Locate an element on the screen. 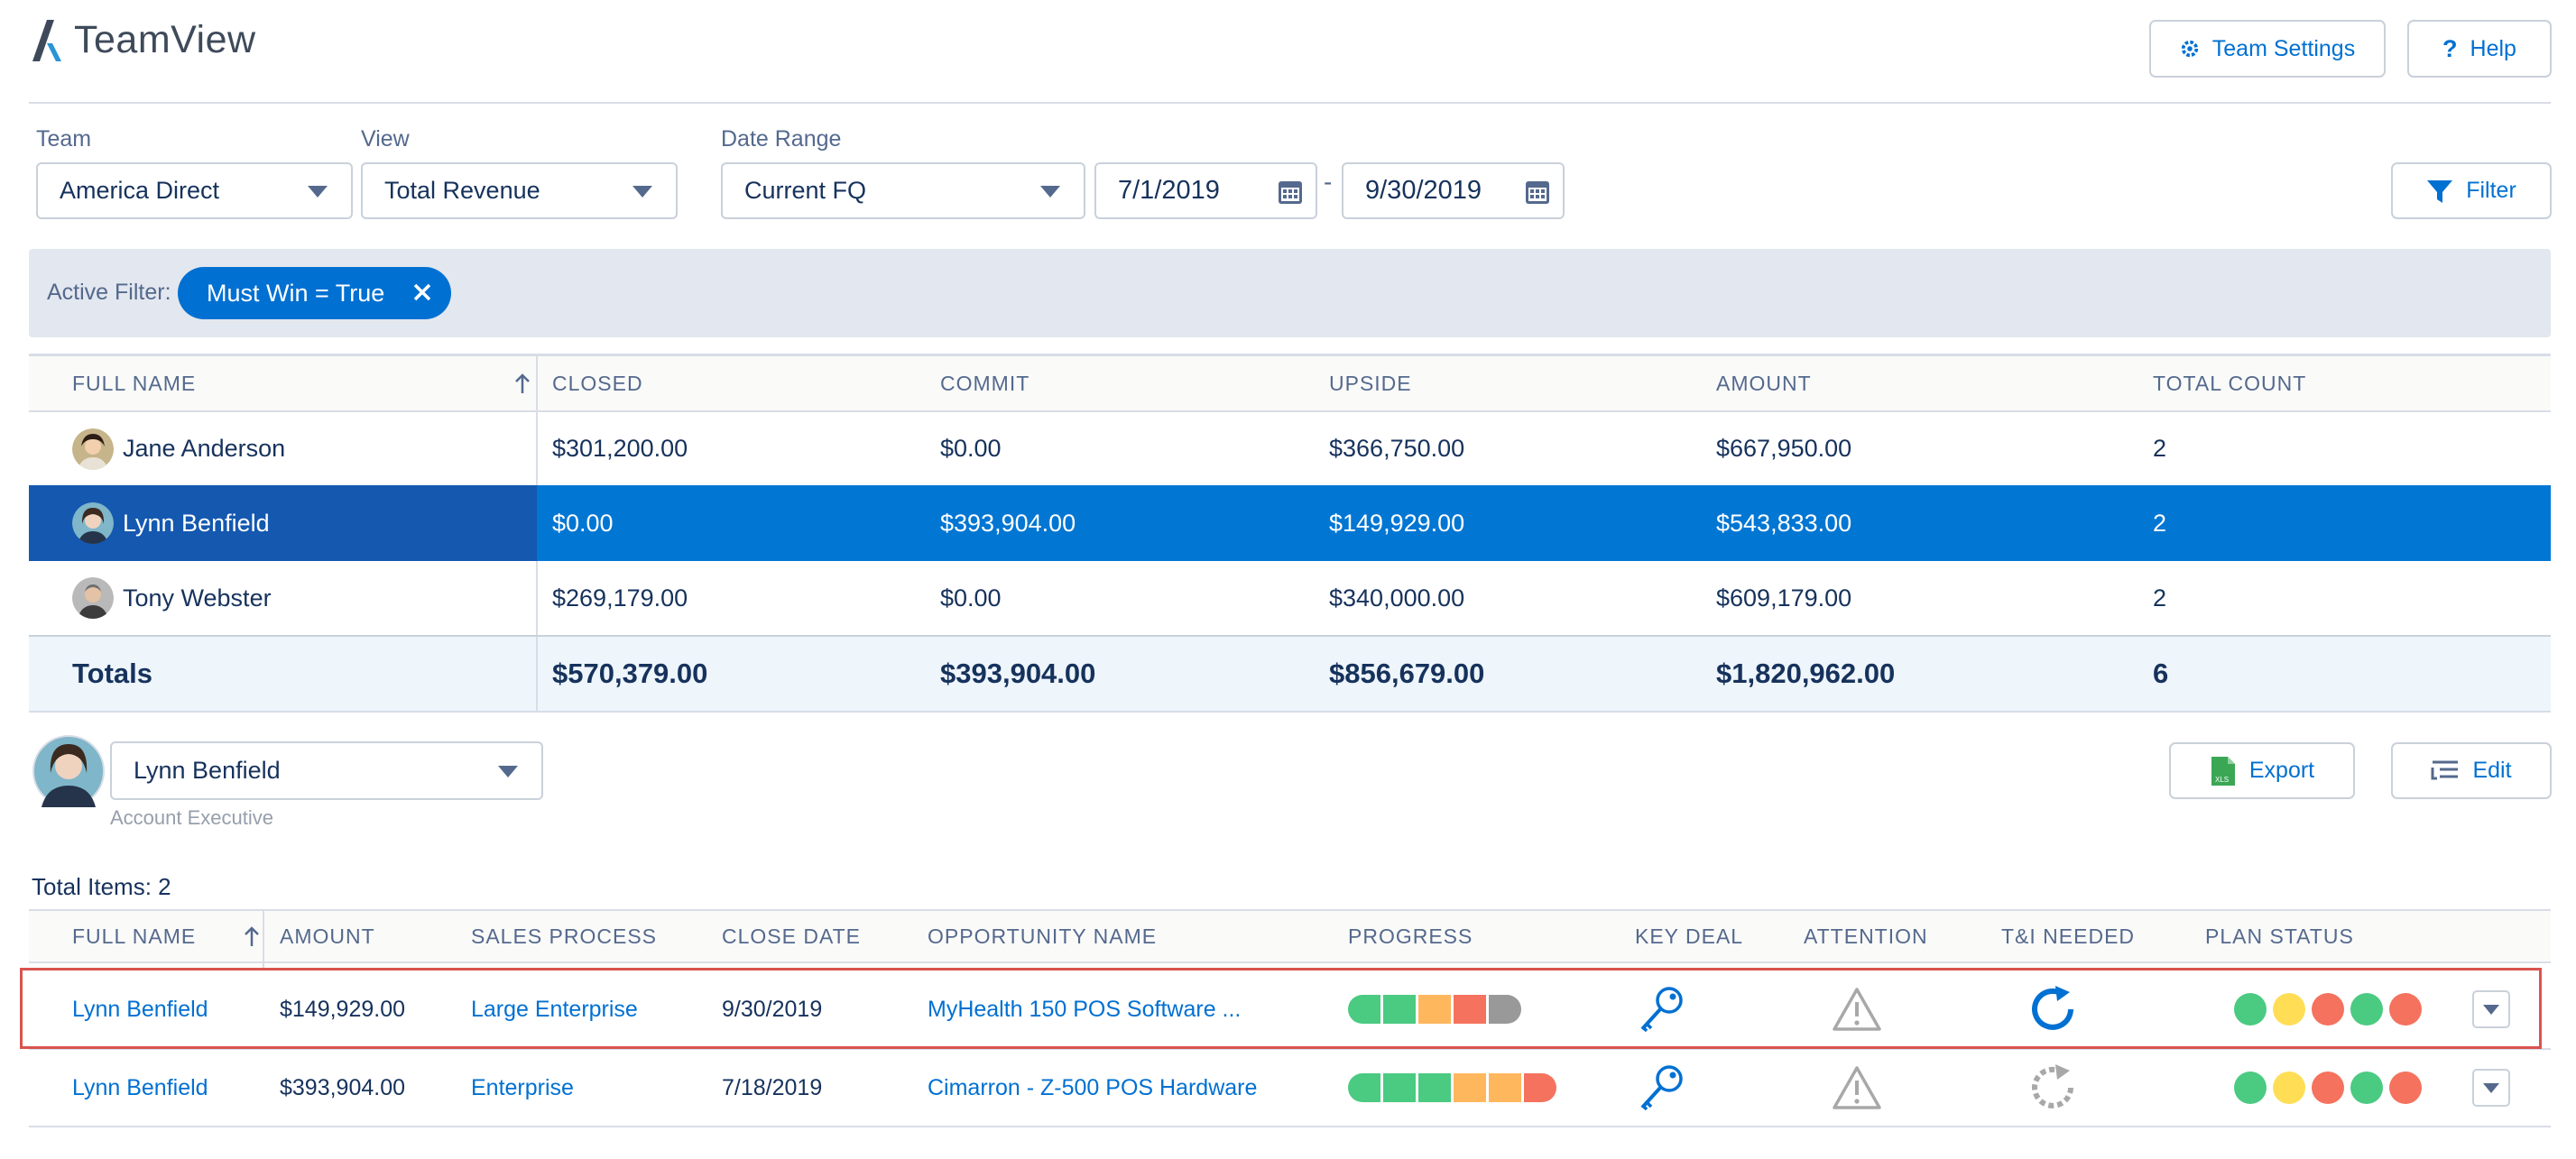 This screenshot has width=2576, height=1159. col-opportunity-name: OPPORTUNITY NAME is located at coordinates (1043, 936).